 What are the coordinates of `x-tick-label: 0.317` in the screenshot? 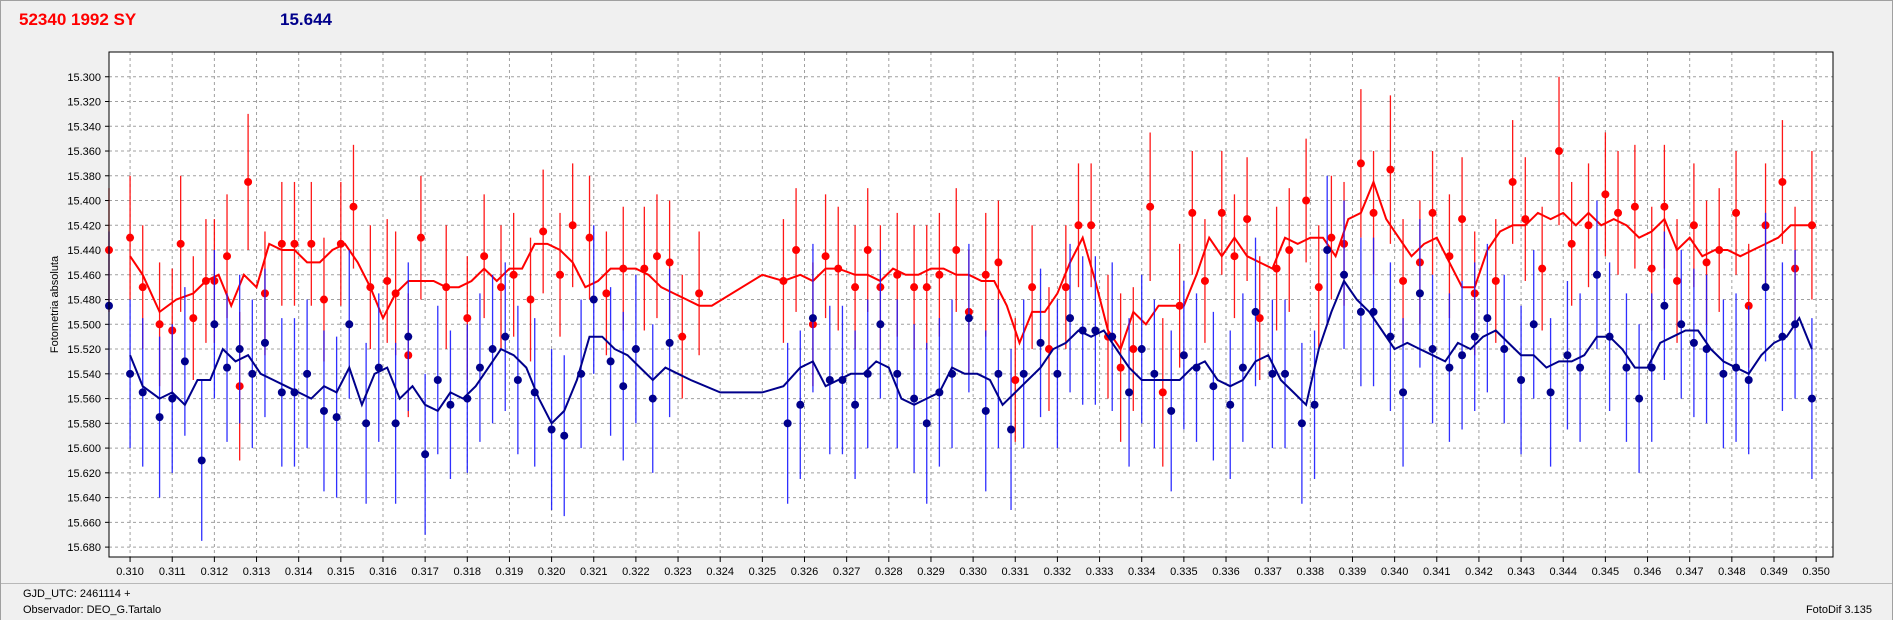 It's located at (425, 572).